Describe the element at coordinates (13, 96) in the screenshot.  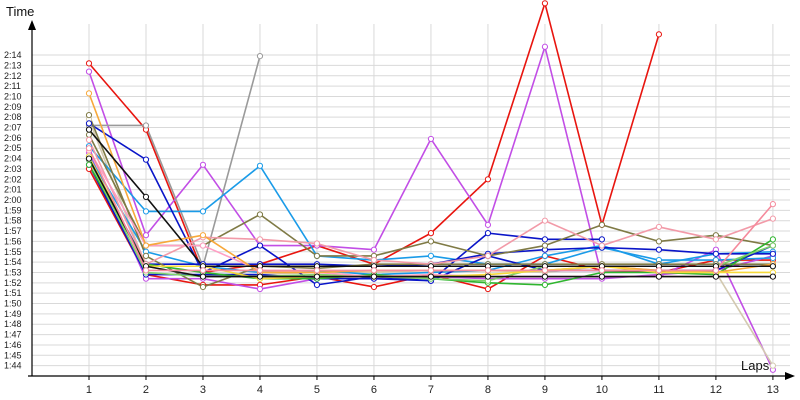
I see `y-tick-label: 2:10` at that location.